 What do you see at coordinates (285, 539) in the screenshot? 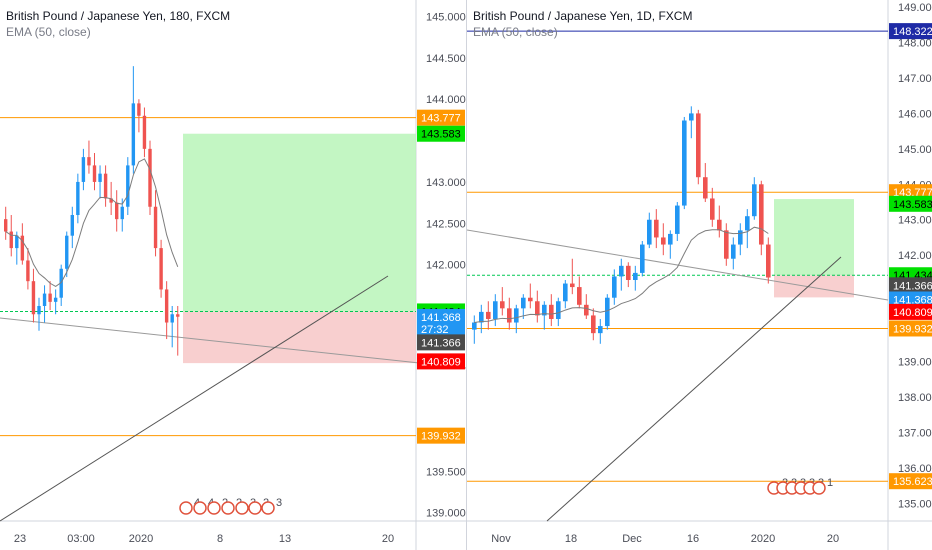
I see `time-tick-label: 13` at bounding box center [285, 539].